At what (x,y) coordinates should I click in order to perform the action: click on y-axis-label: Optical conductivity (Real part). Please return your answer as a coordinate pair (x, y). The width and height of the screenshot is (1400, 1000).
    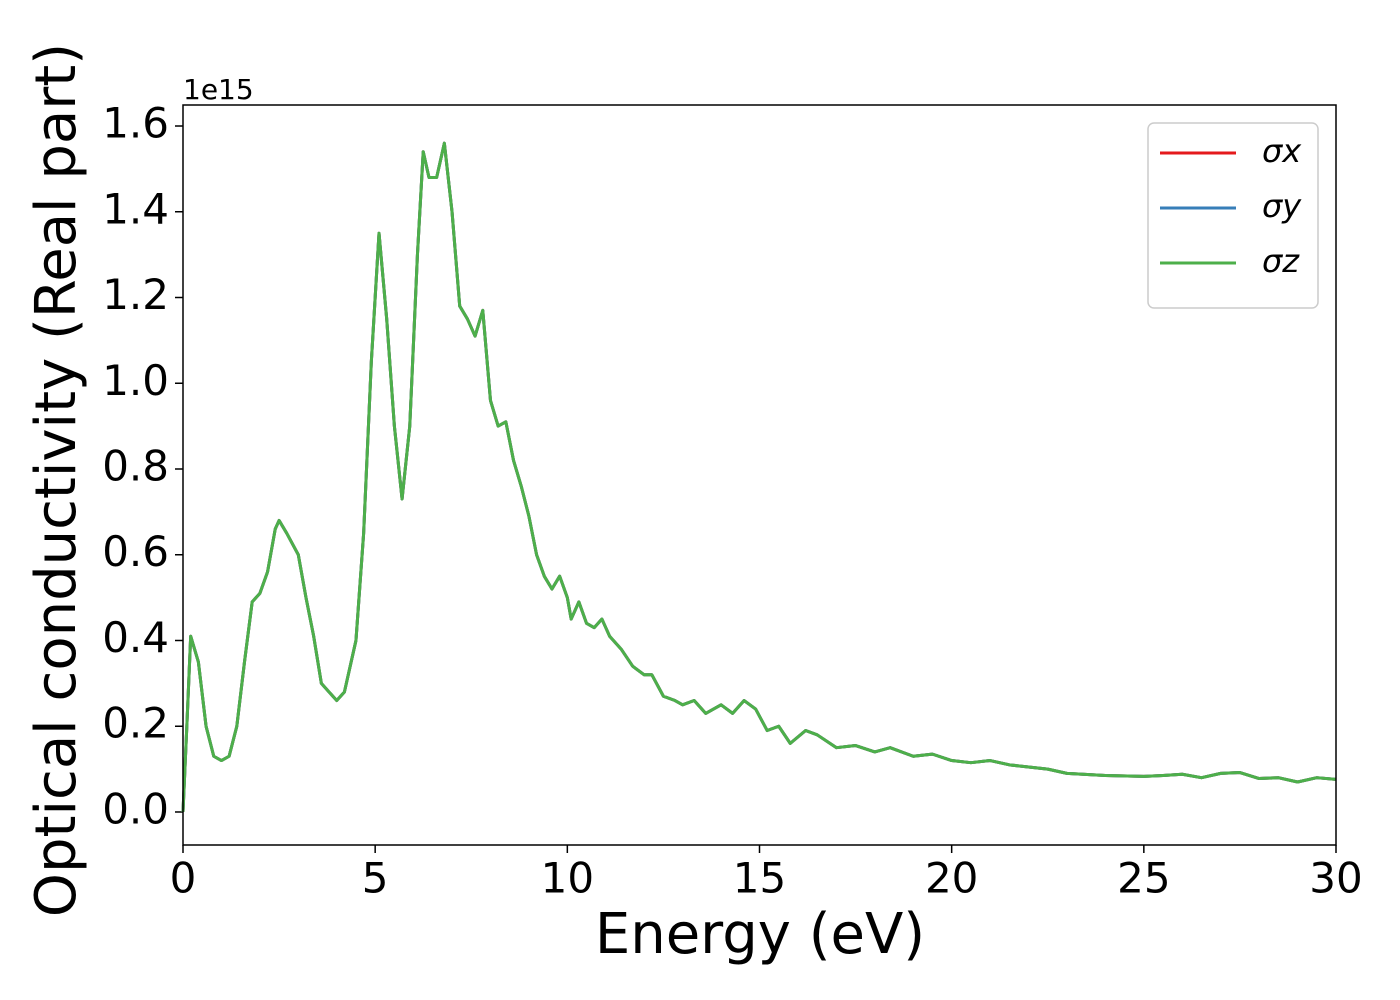
    Looking at the image, I should click on (56, 480).